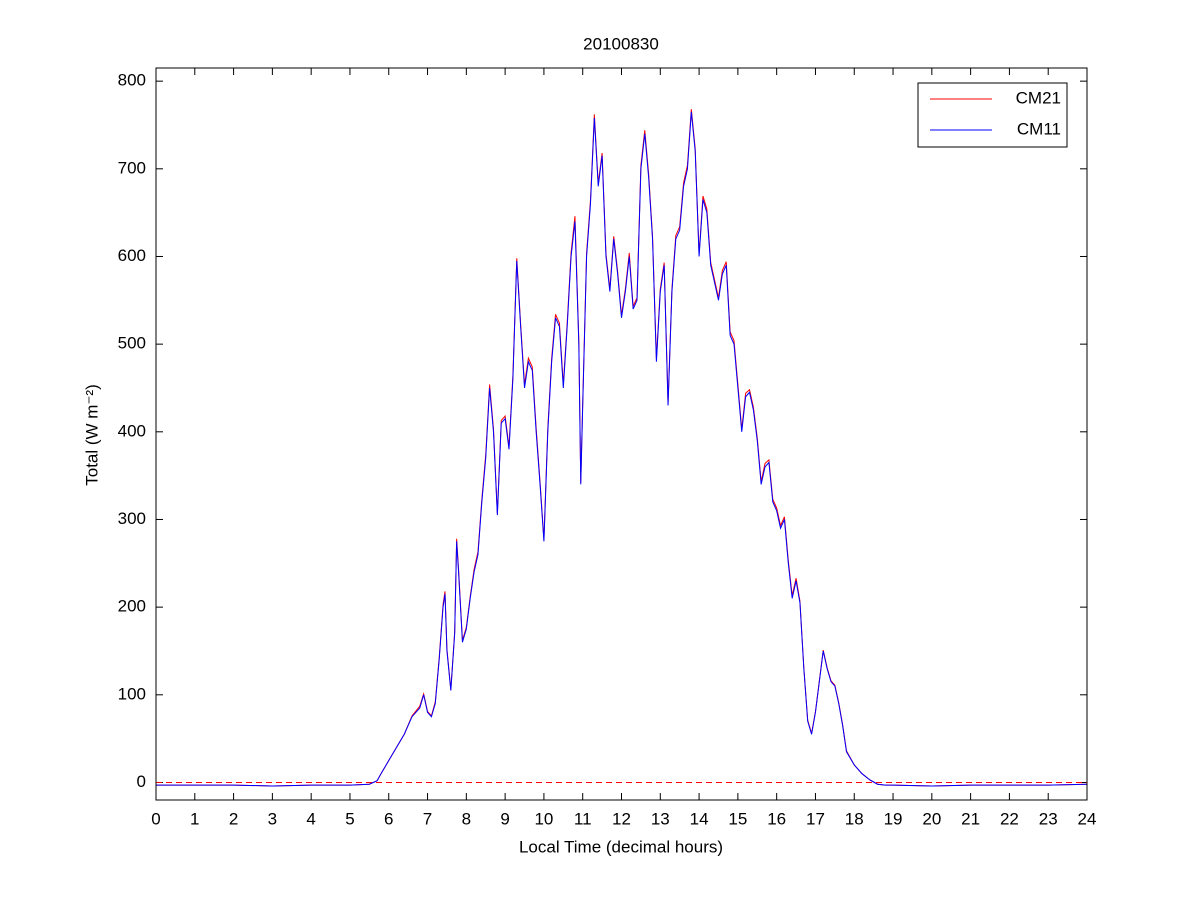 This screenshot has width=1201, height=900. What do you see at coordinates (931, 818) in the screenshot?
I see `x-tick-label: 20` at bounding box center [931, 818].